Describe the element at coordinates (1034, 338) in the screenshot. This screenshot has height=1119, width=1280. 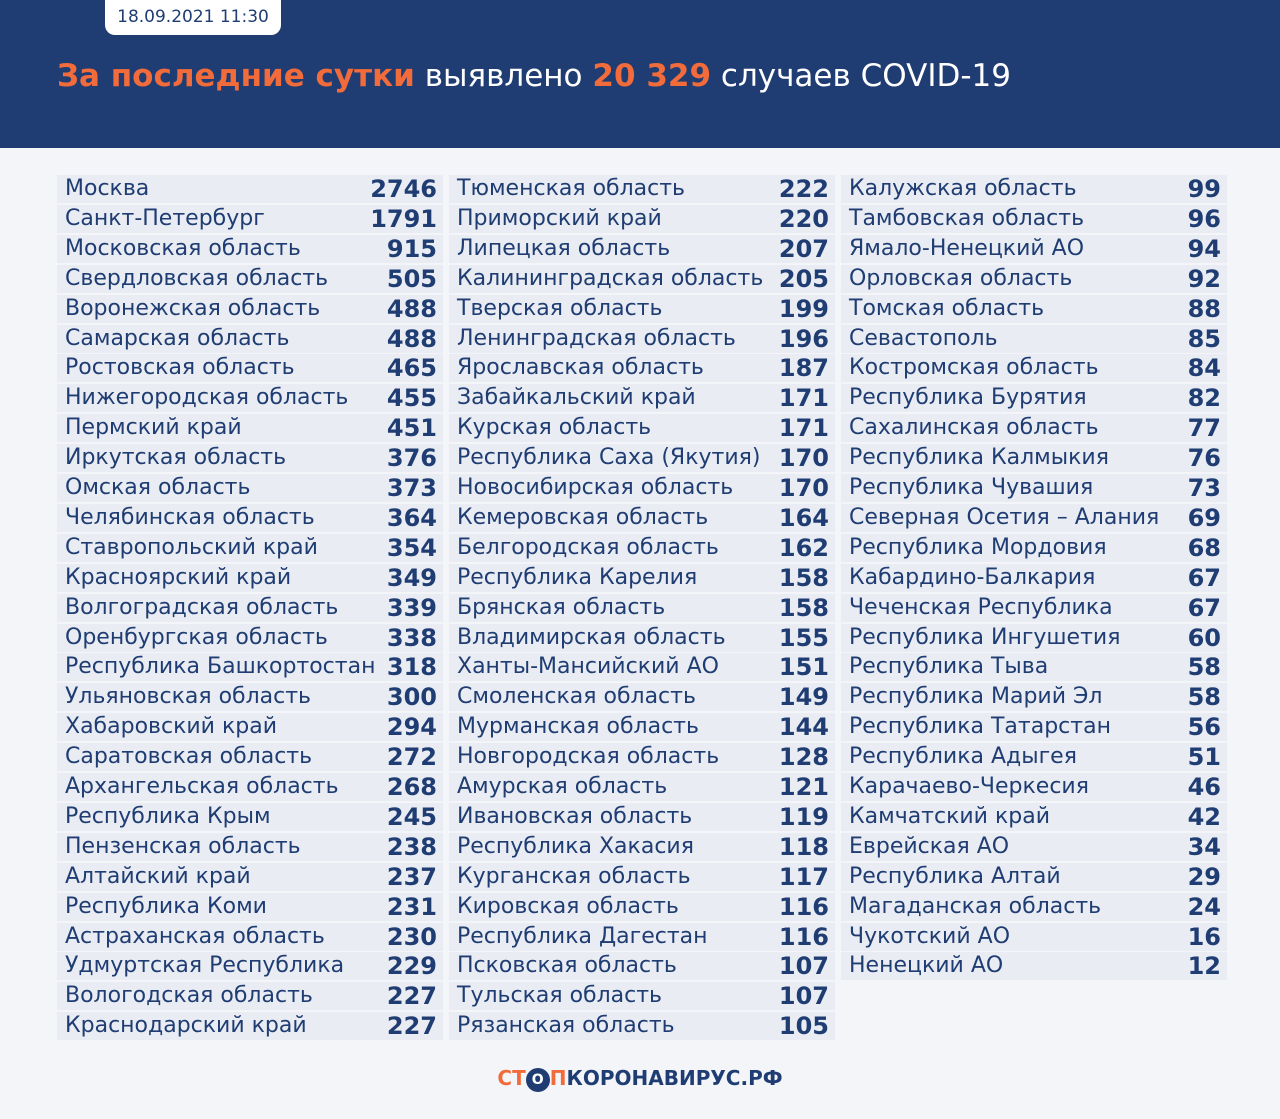
I see `table-row: Севастополь 85` at that location.